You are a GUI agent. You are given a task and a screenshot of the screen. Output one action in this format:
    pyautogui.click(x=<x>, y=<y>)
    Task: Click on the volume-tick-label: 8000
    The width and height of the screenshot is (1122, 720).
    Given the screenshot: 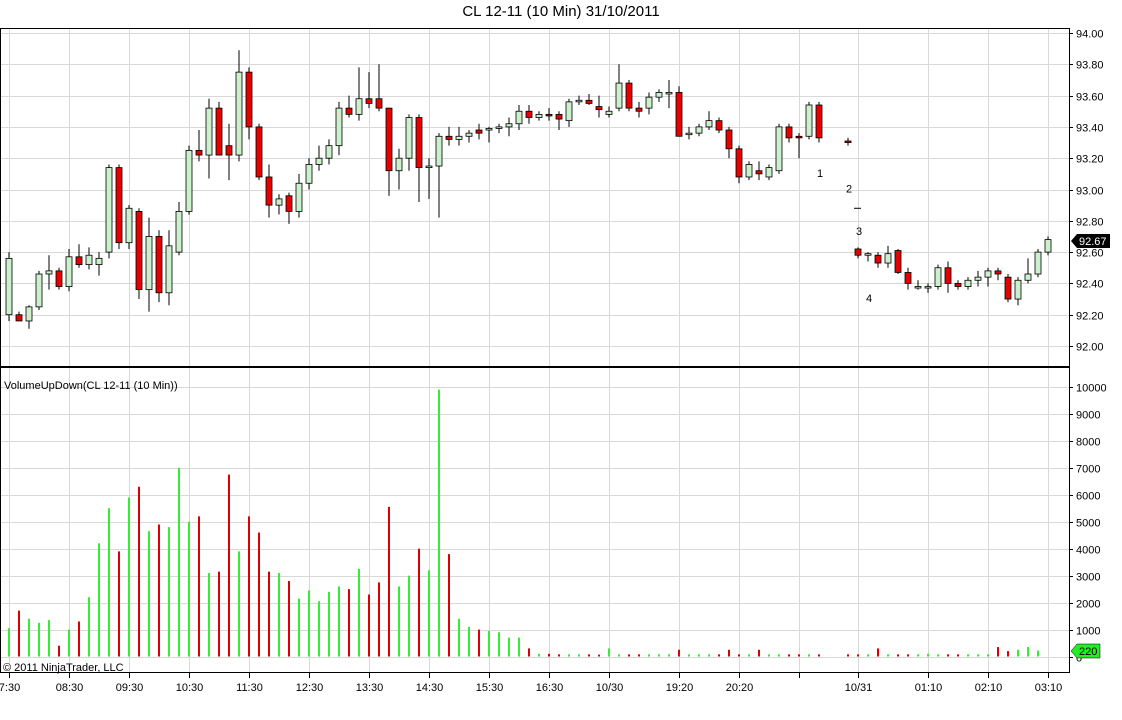 What is the action you would take?
    pyautogui.click(x=1088, y=443)
    